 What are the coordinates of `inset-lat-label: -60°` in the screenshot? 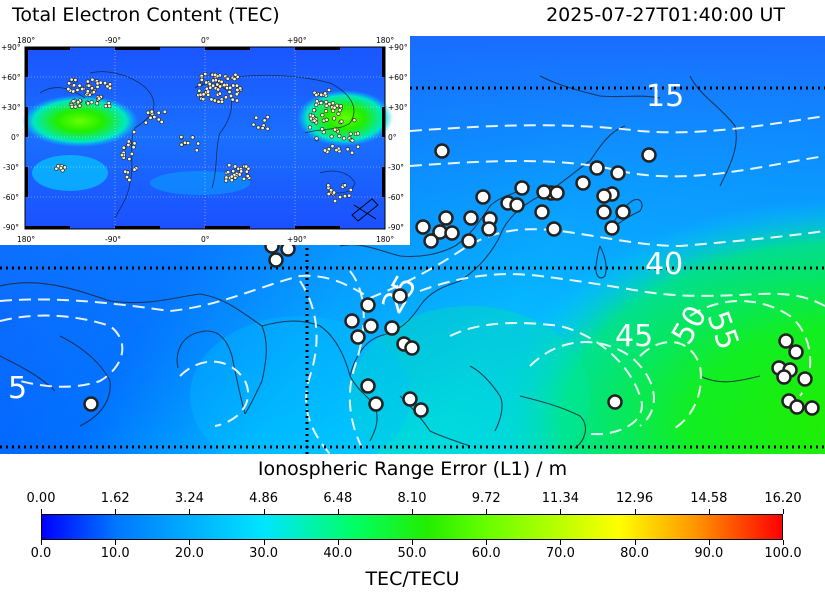 It's located at (11, 197).